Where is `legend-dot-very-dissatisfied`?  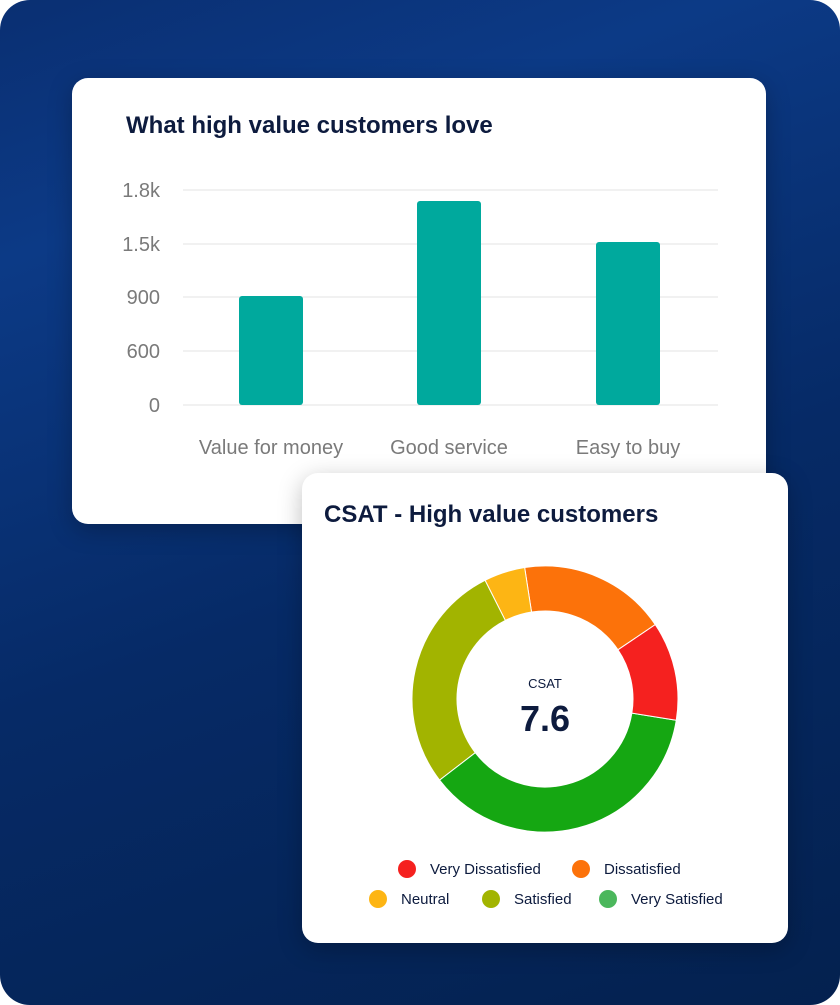
legend-dot-very-dissatisfied is located at coordinates (407, 869).